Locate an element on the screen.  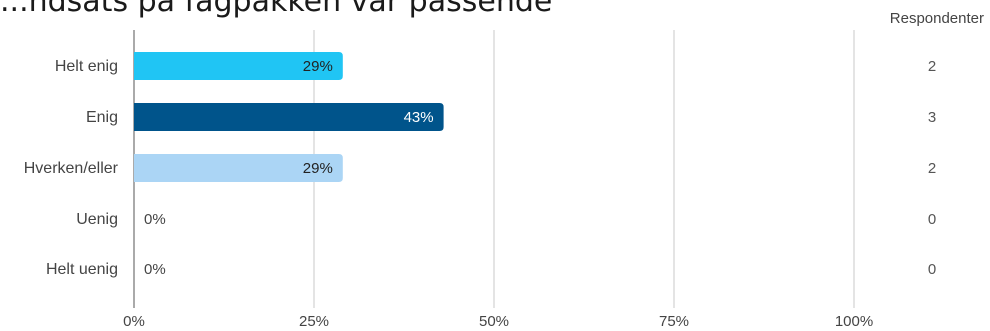
category-label: Helt enig is located at coordinates (86, 66).